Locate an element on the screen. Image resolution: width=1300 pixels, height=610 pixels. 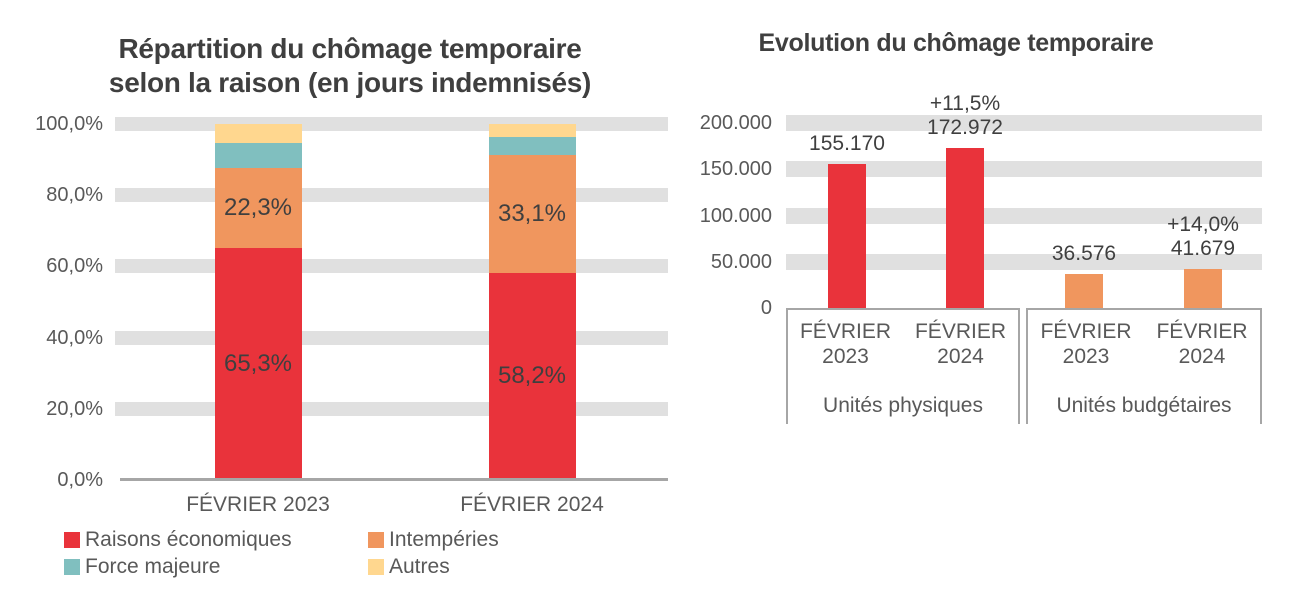
x-axis-label: FÉVRIER 2023 is located at coordinates (258, 504).